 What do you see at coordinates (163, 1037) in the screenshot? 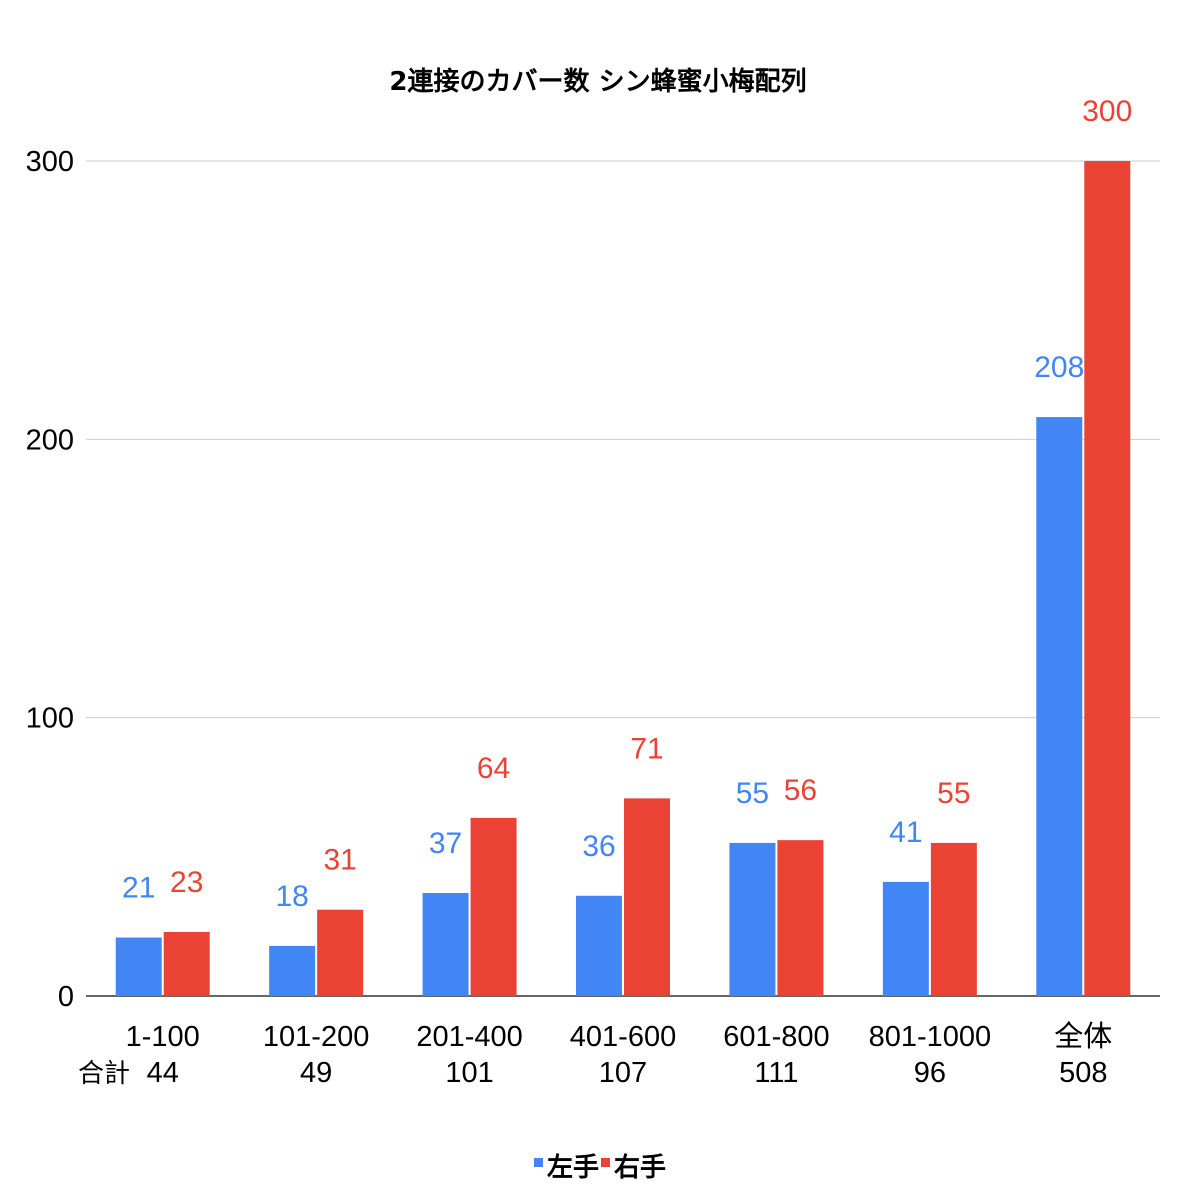
I see `x-tick-label: 1-100` at bounding box center [163, 1037].